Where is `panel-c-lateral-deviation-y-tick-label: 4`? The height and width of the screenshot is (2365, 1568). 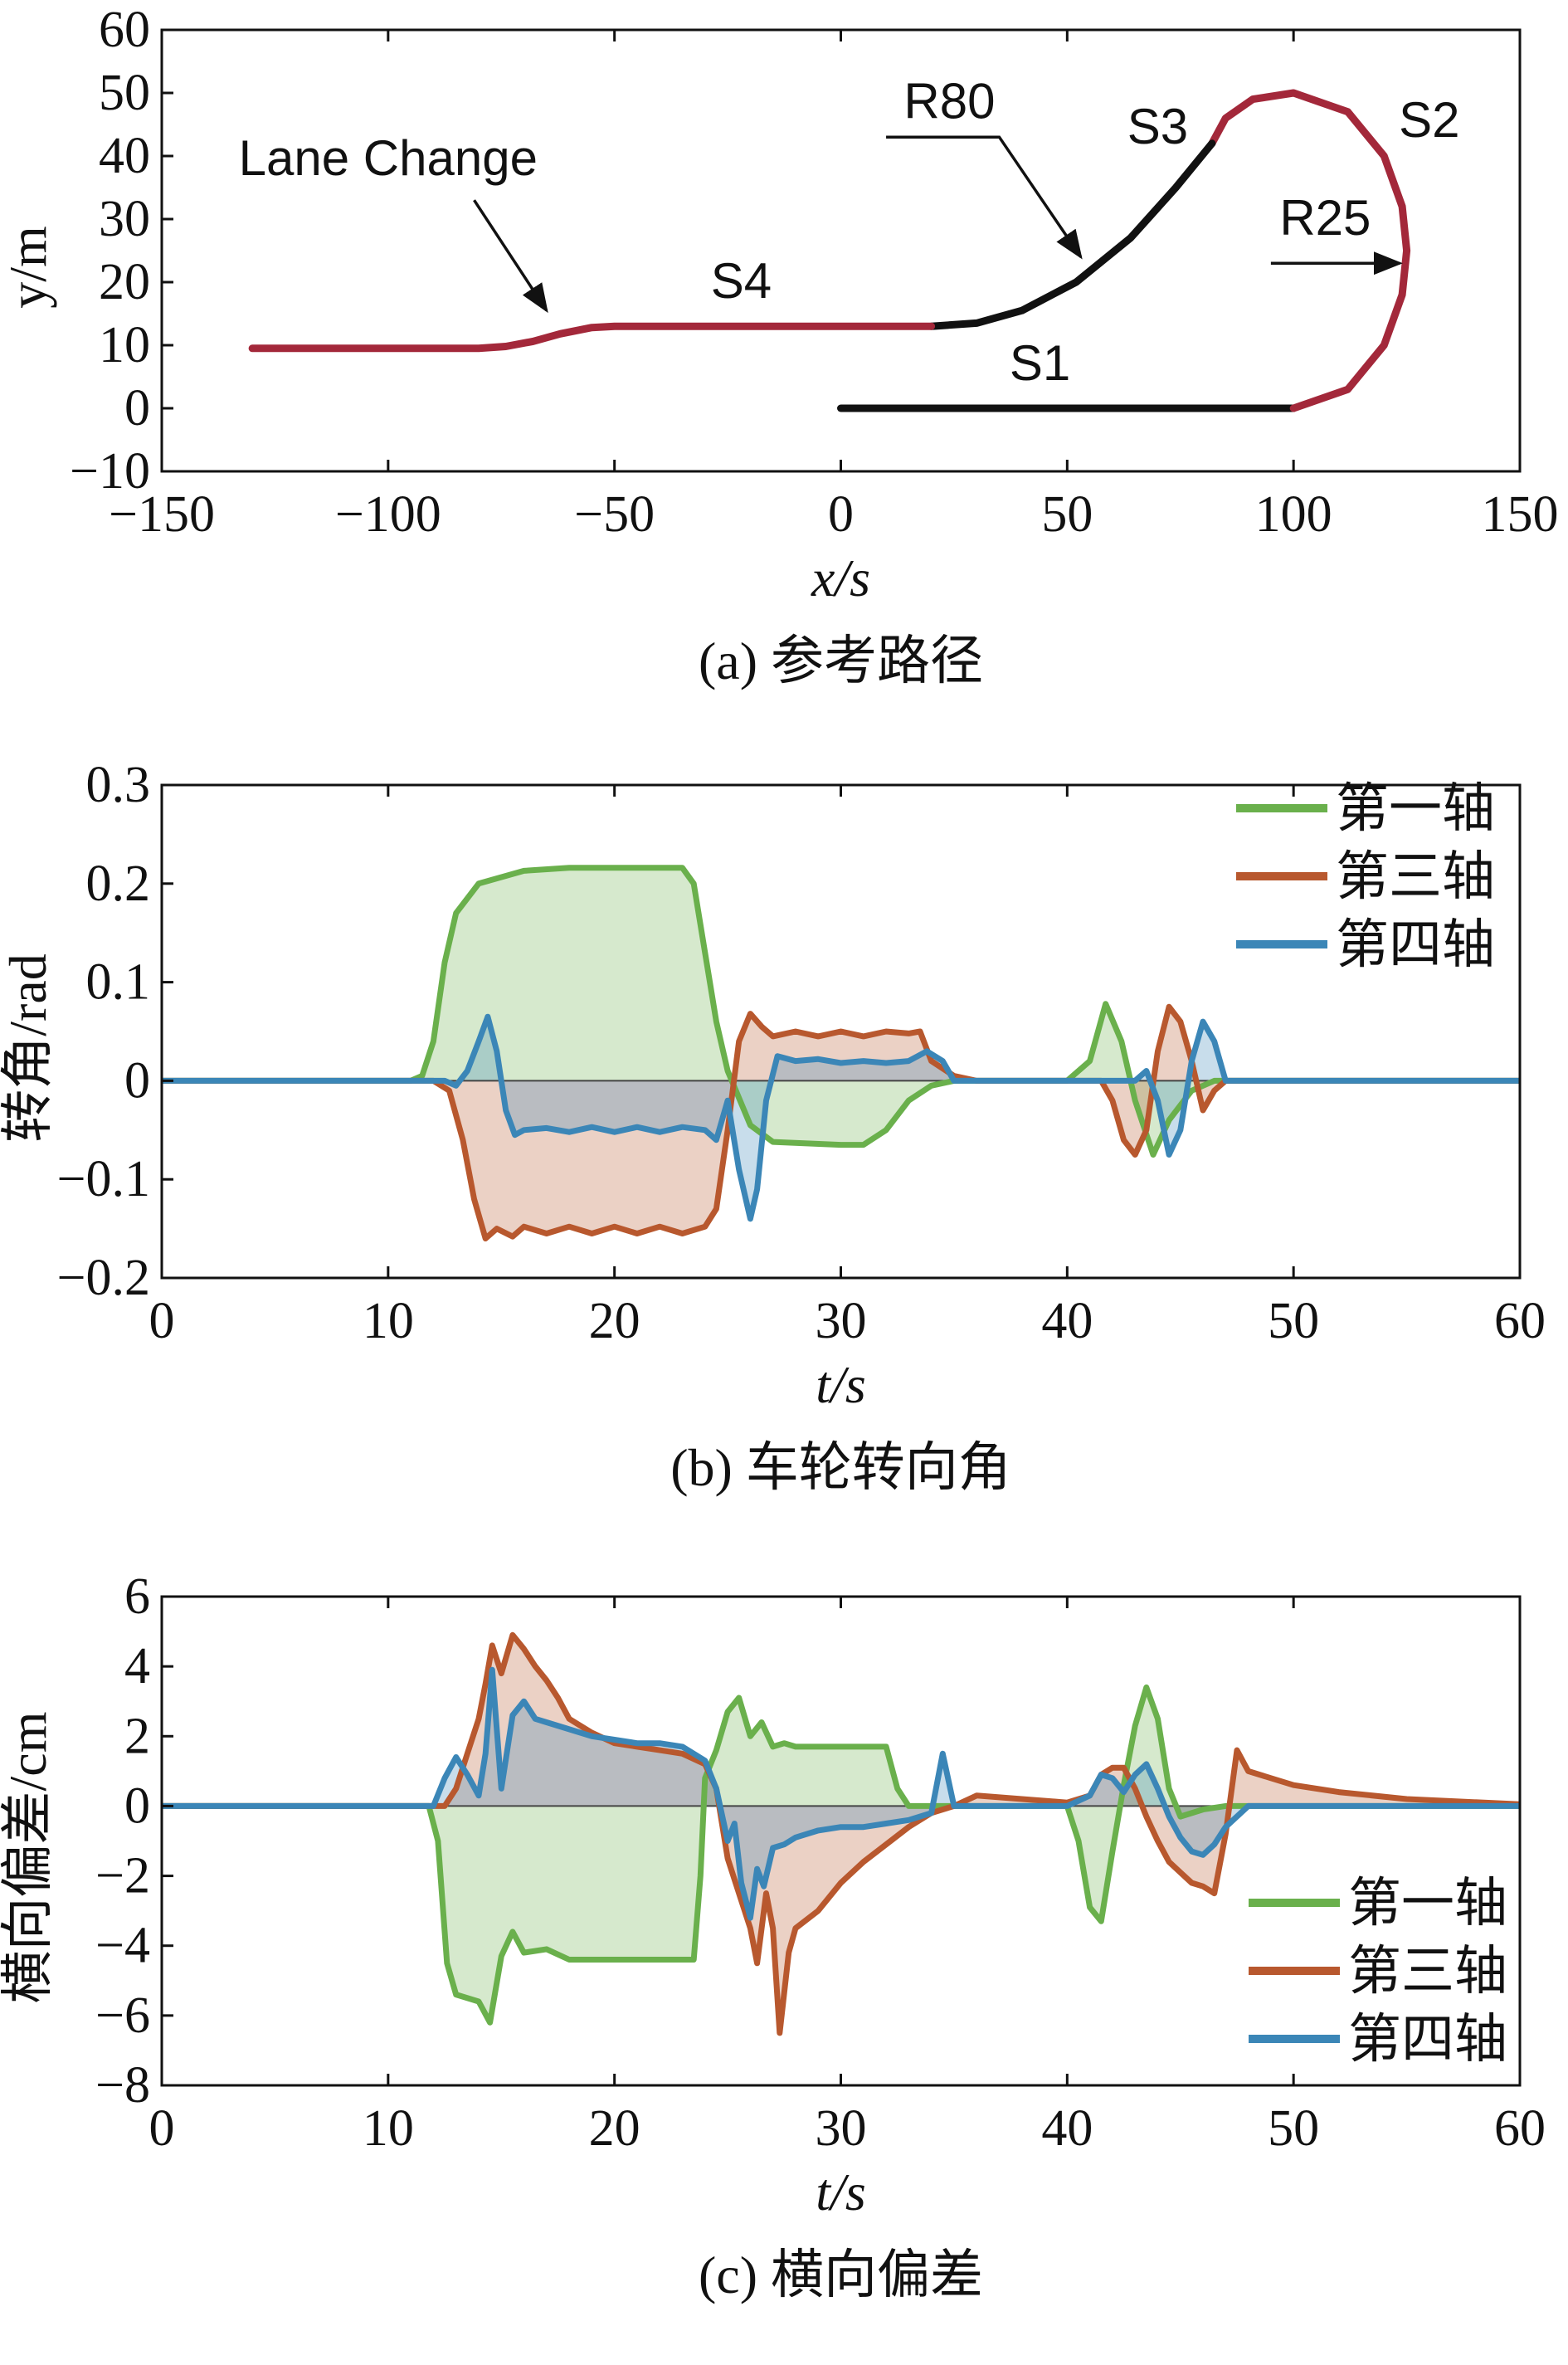 panel-c-lateral-deviation-y-tick-label: 4 is located at coordinates (137, 1667).